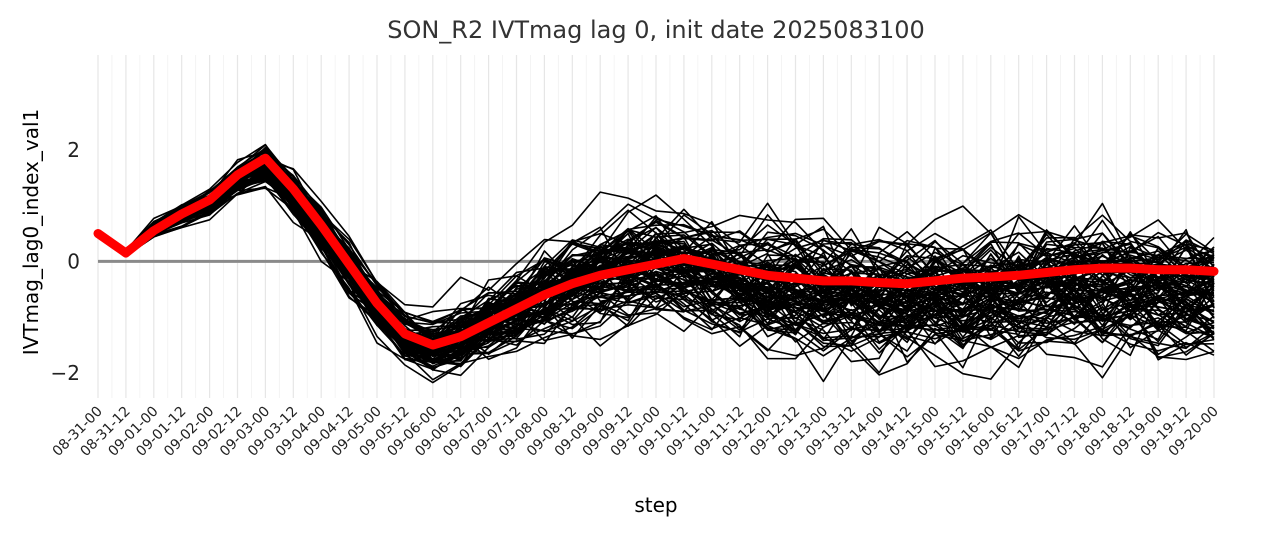 The height and width of the screenshot is (536, 1266). Describe the element at coordinates (31, 232) in the screenshot. I see `y-axis-title: IVTmag_lag0_index_val1` at that location.